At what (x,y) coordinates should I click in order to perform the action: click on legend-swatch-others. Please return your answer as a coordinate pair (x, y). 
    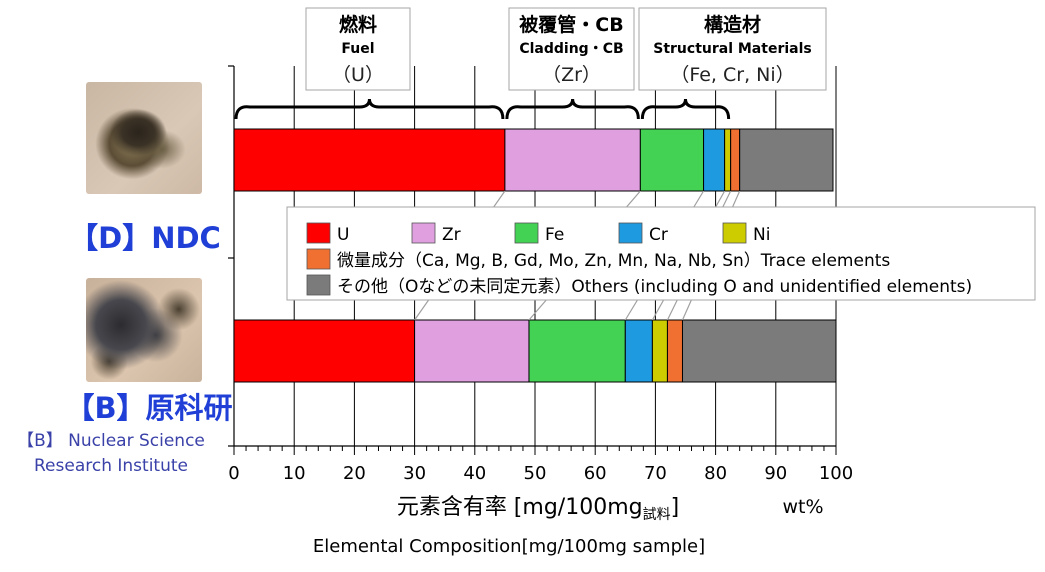
    Looking at the image, I should click on (318, 285).